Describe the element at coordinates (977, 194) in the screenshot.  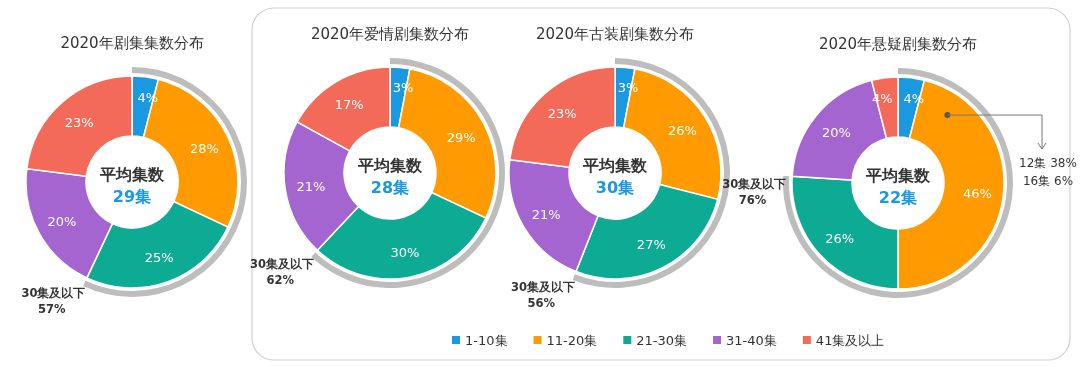
I see `data-label: 46%` at that location.